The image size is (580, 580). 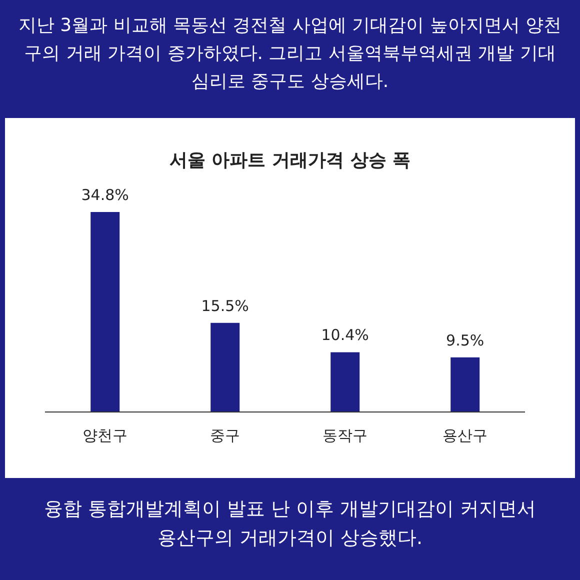 What do you see at coordinates (345, 335) in the screenshot?
I see `data-label: 10.4%` at bounding box center [345, 335].